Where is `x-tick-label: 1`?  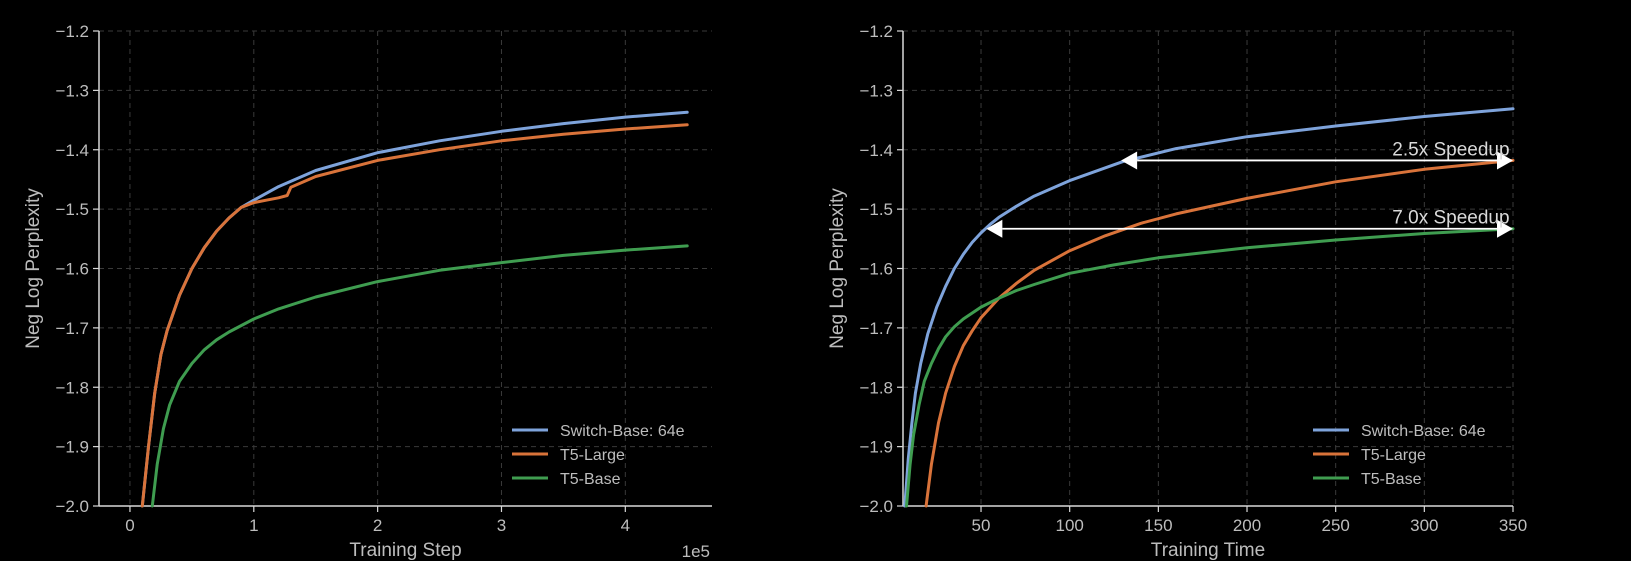
x-tick-label: 1 is located at coordinates (253, 525).